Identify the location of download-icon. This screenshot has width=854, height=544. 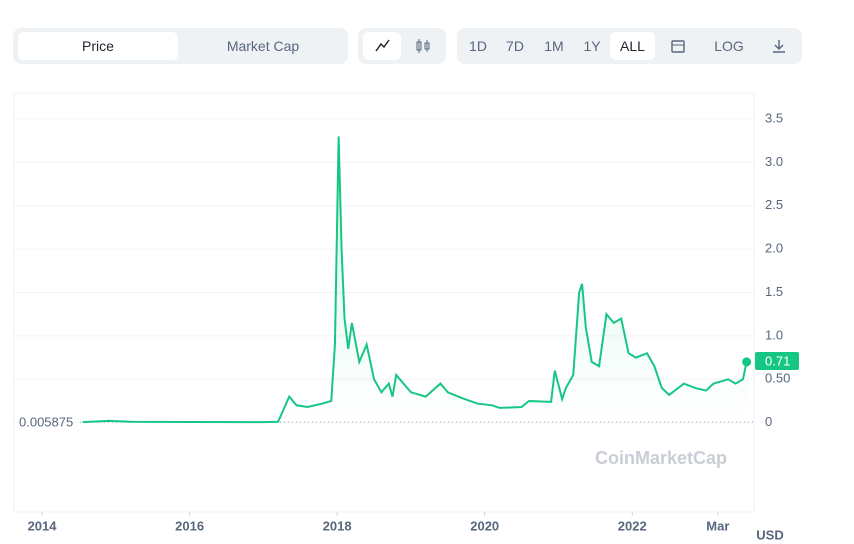
(779, 46).